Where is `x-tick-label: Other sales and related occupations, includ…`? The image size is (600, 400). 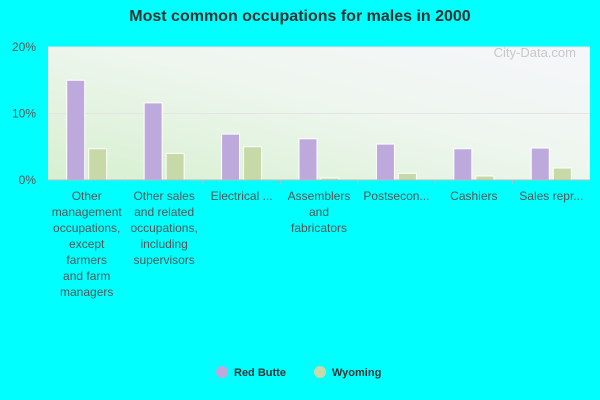 x-tick-label: Other sales and related occupations, includ… is located at coordinates (163, 228).